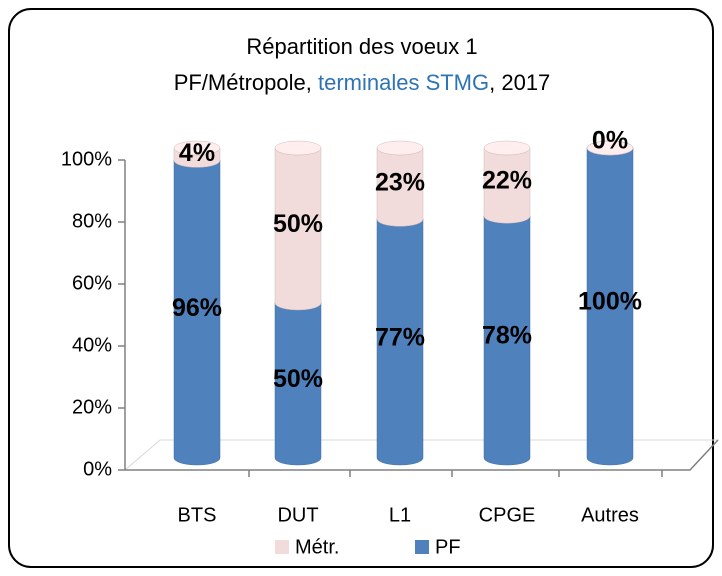 Image resolution: width=722 pixels, height=576 pixels. I want to click on y-tick-label: 40%, so click(92, 345).